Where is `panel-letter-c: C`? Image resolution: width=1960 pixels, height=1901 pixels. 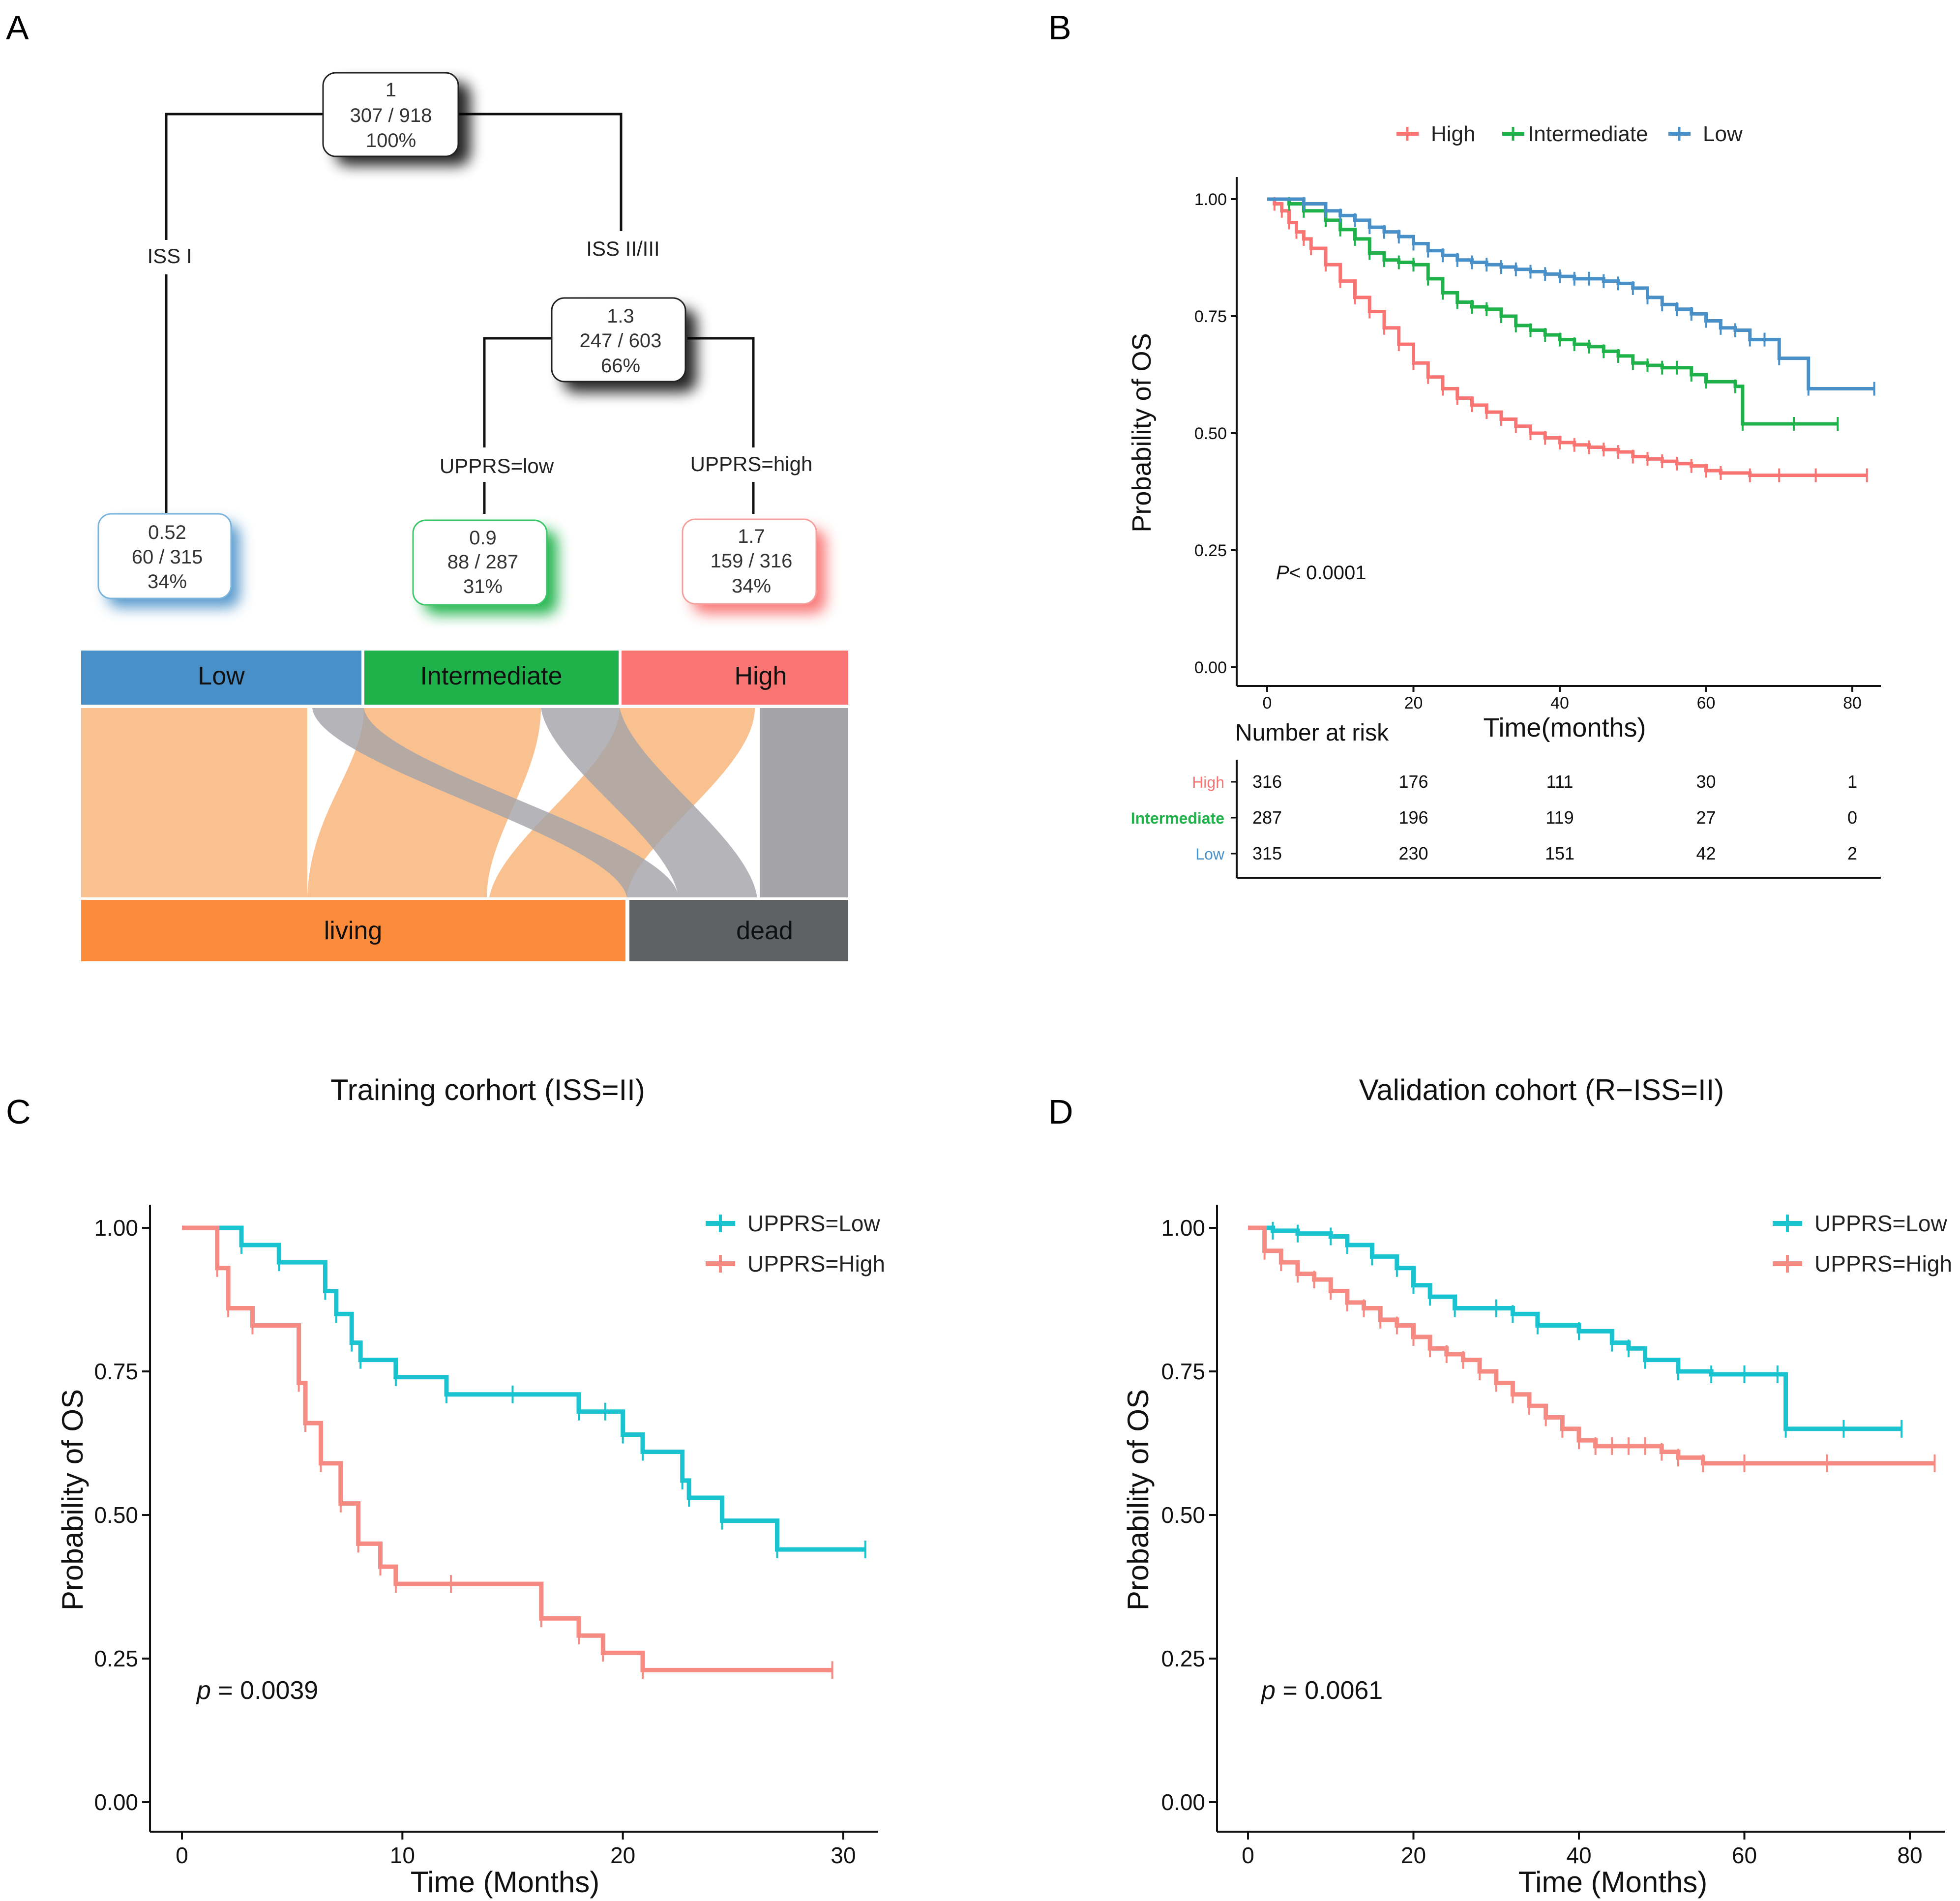 panel-letter-c: C is located at coordinates (18, 1112).